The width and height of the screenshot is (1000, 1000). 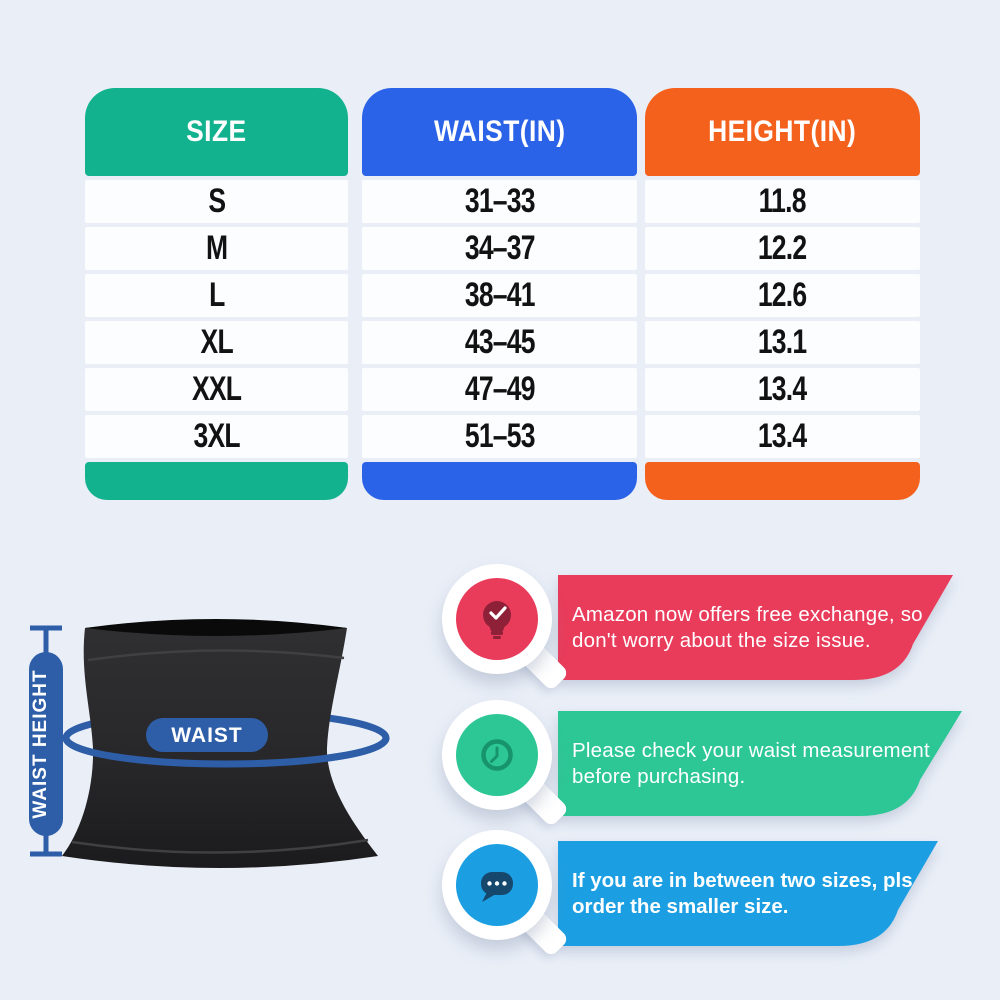 I want to click on waist-height-pill, so click(x=46, y=744).